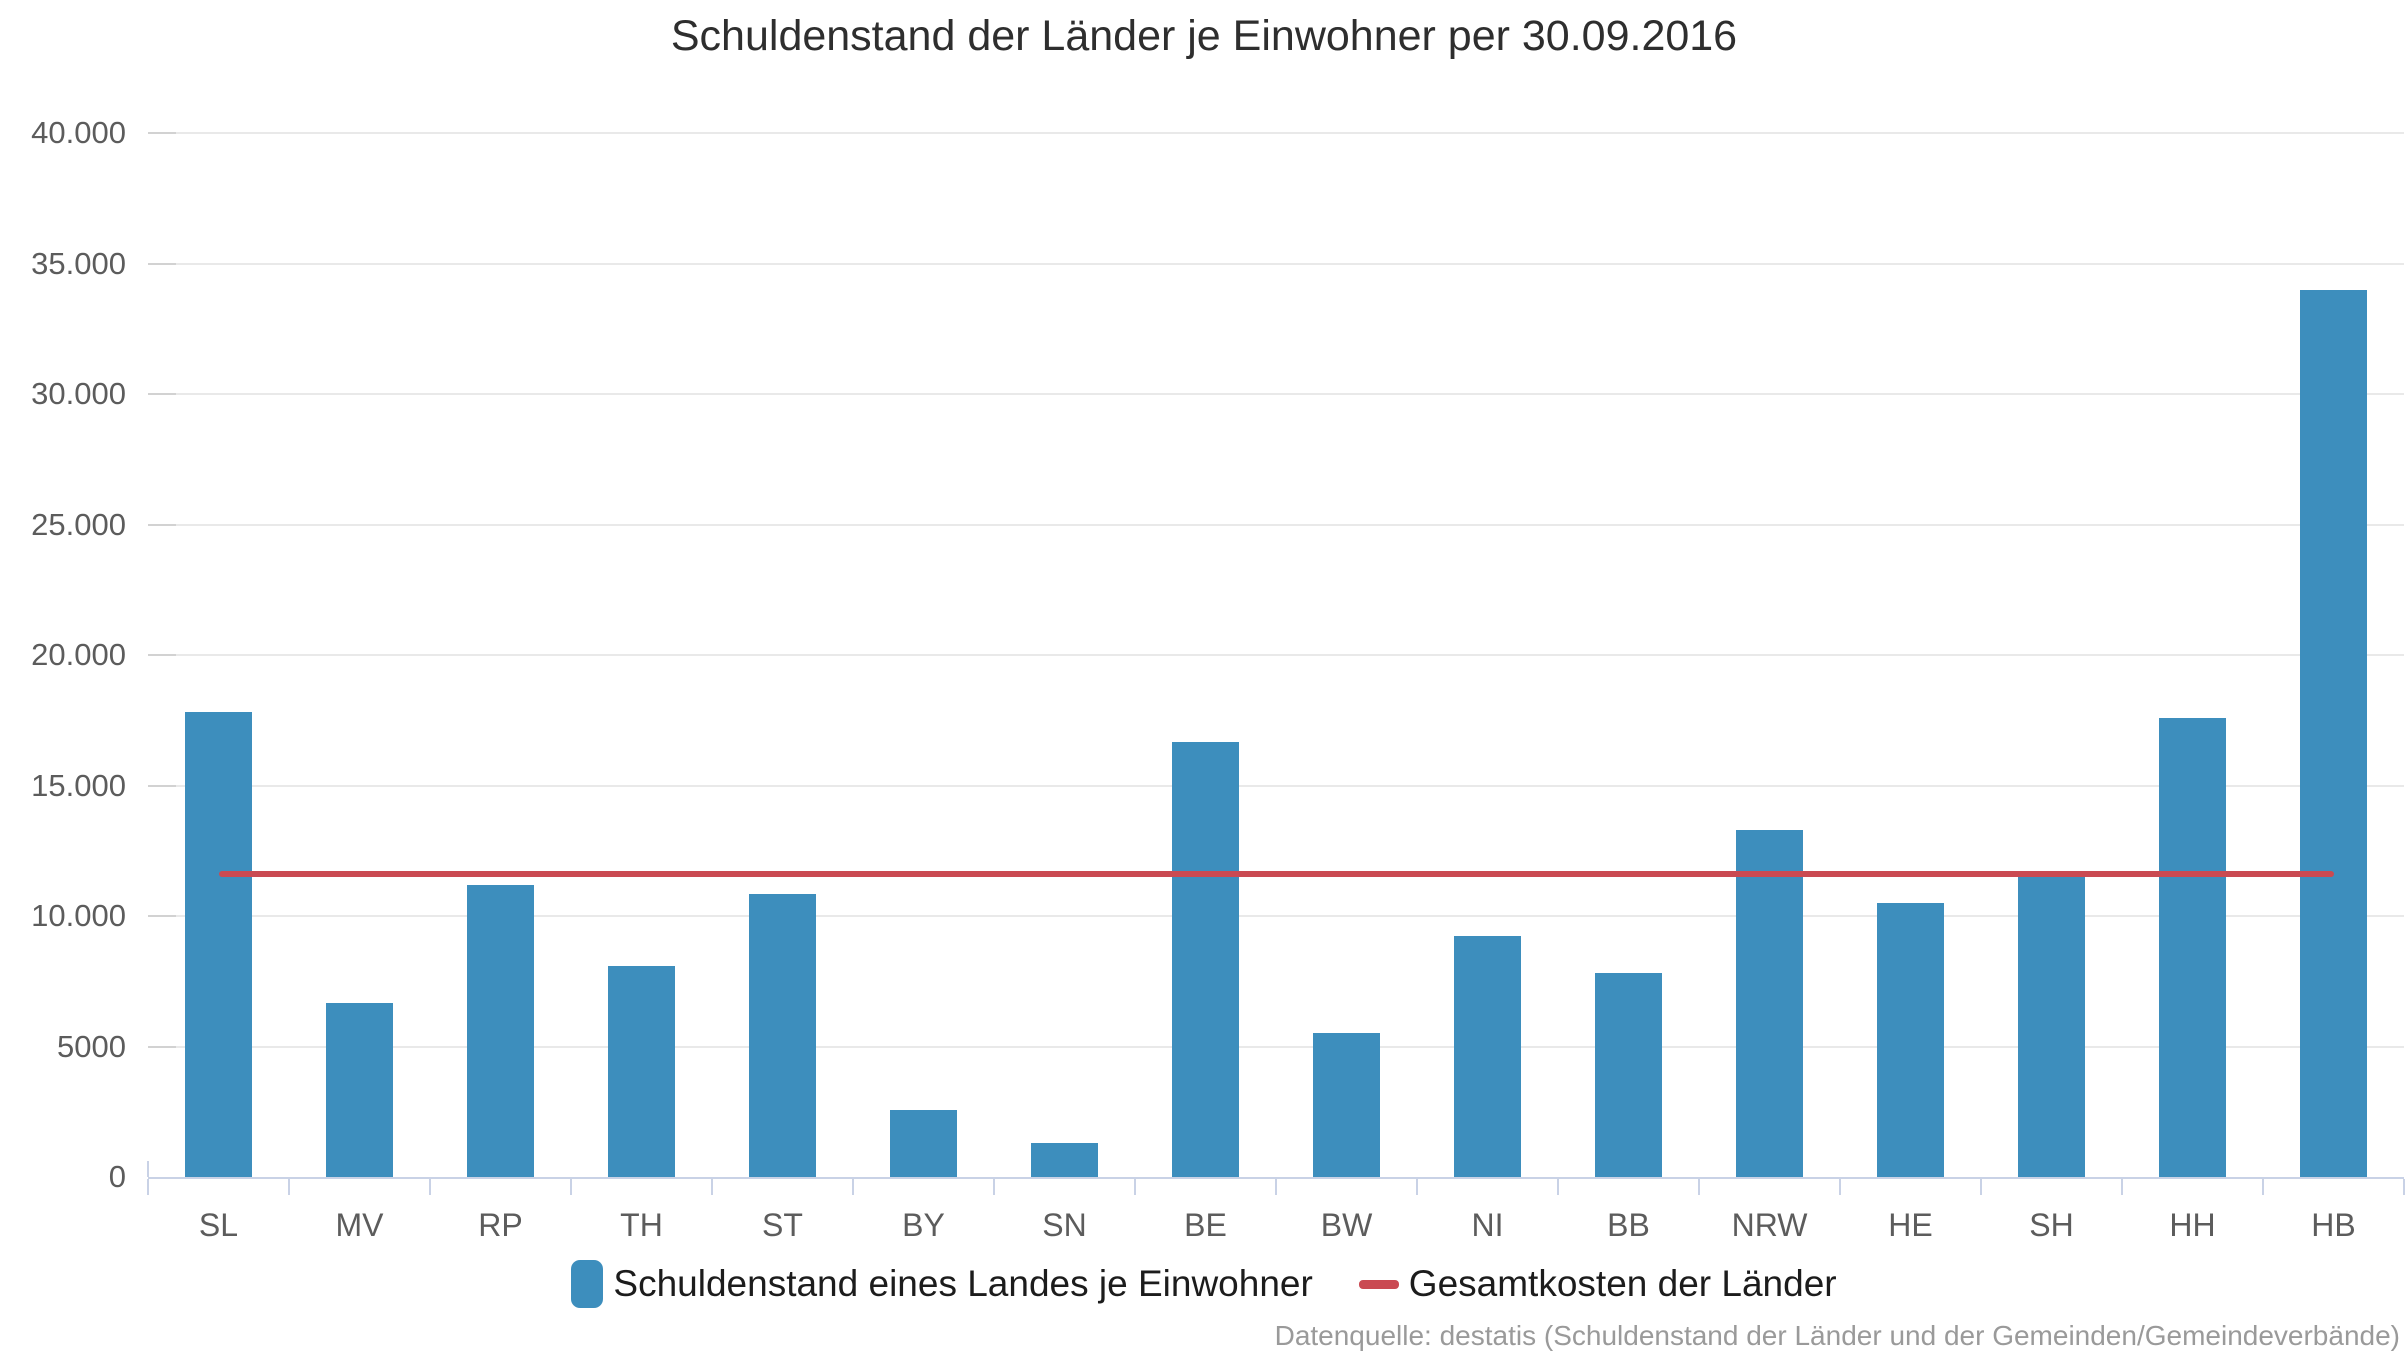 This screenshot has width=2408, height=1360. Describe the element at coordinates (1205, 1225) in the screenshot. I see `x-axis-label-BE: BE` at that location.